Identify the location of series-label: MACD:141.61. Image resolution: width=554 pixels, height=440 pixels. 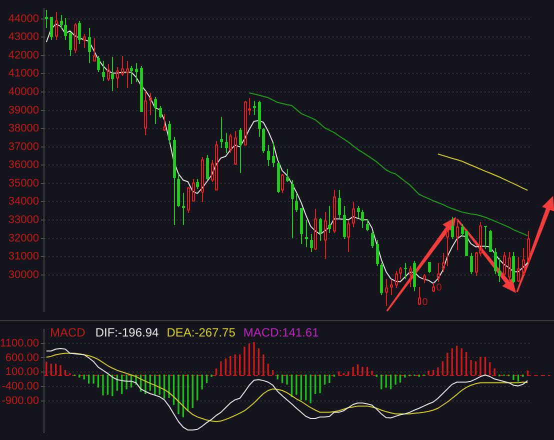
(281, 332).